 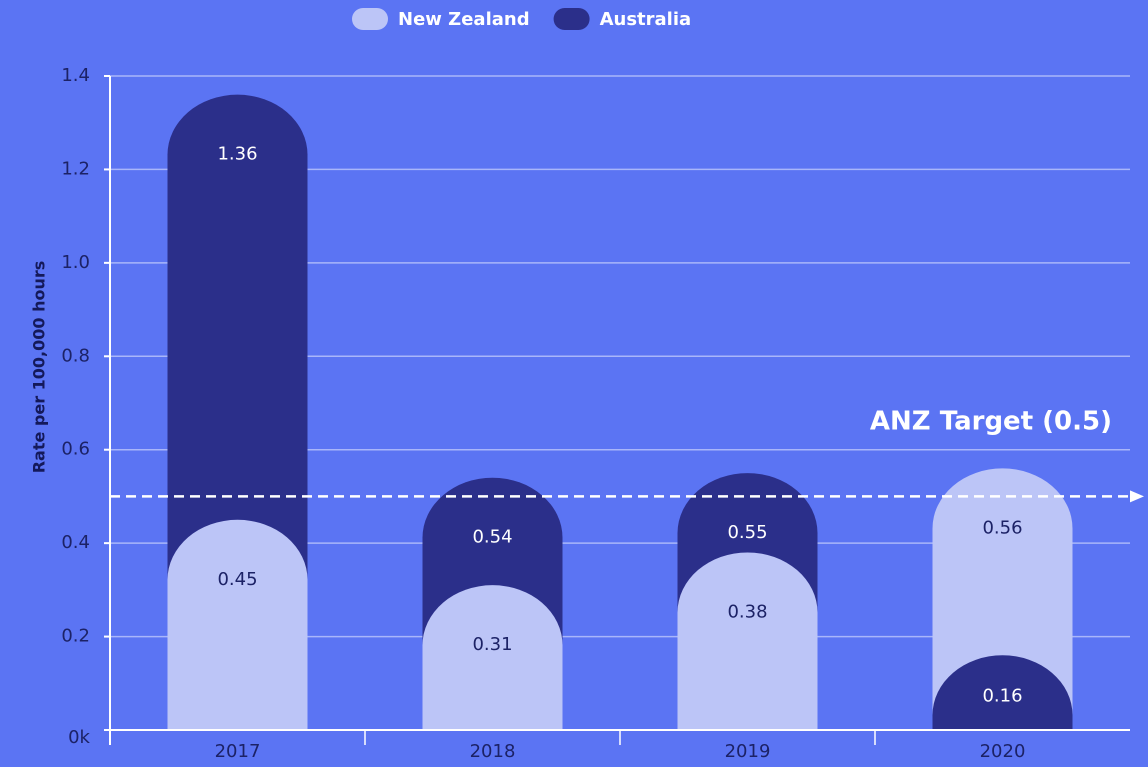 What do you see at coordinates (237, 154) in the screenshot?
I see `data-label: 1.36` at bounding box center [237, 154].